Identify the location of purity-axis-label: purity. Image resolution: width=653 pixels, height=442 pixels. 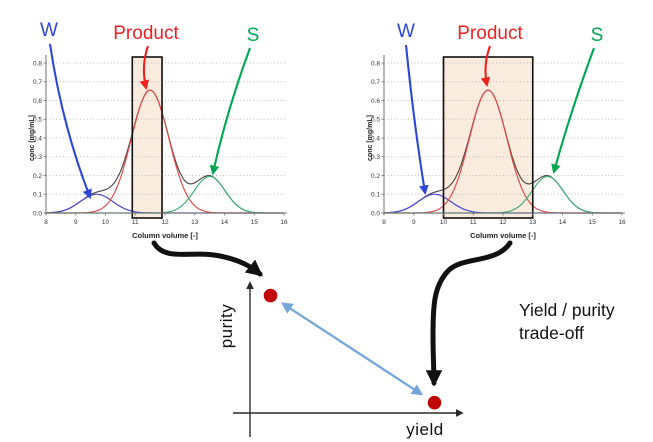
(226, 326).